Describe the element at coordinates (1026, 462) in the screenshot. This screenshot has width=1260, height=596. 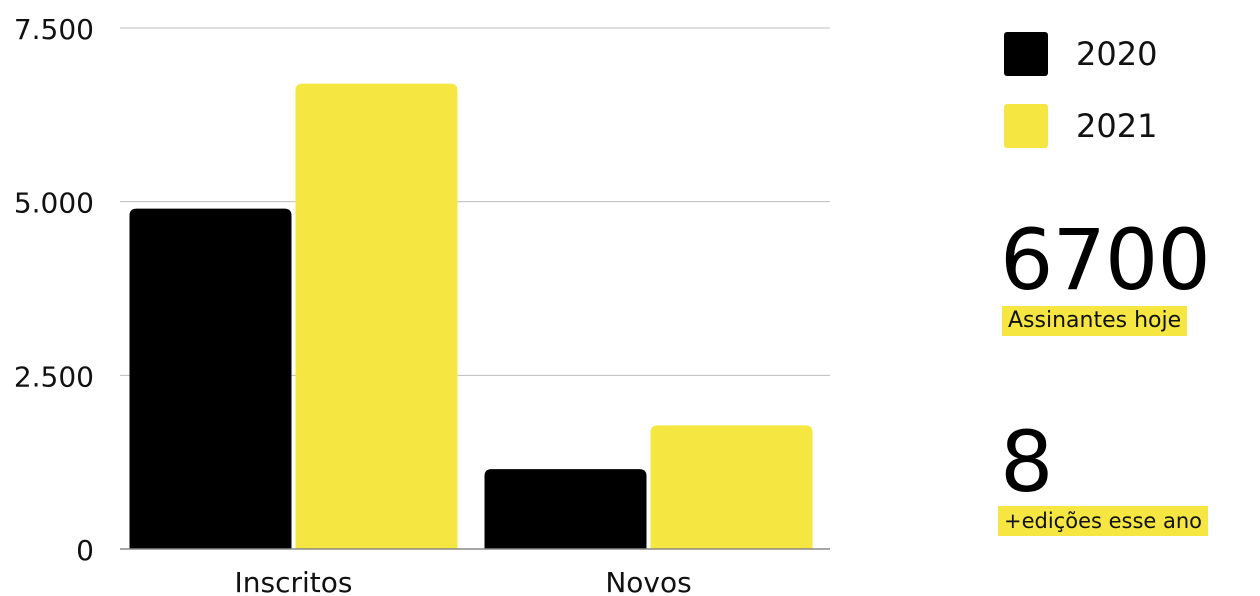
I see `stat-editions-value: 8` at that location.